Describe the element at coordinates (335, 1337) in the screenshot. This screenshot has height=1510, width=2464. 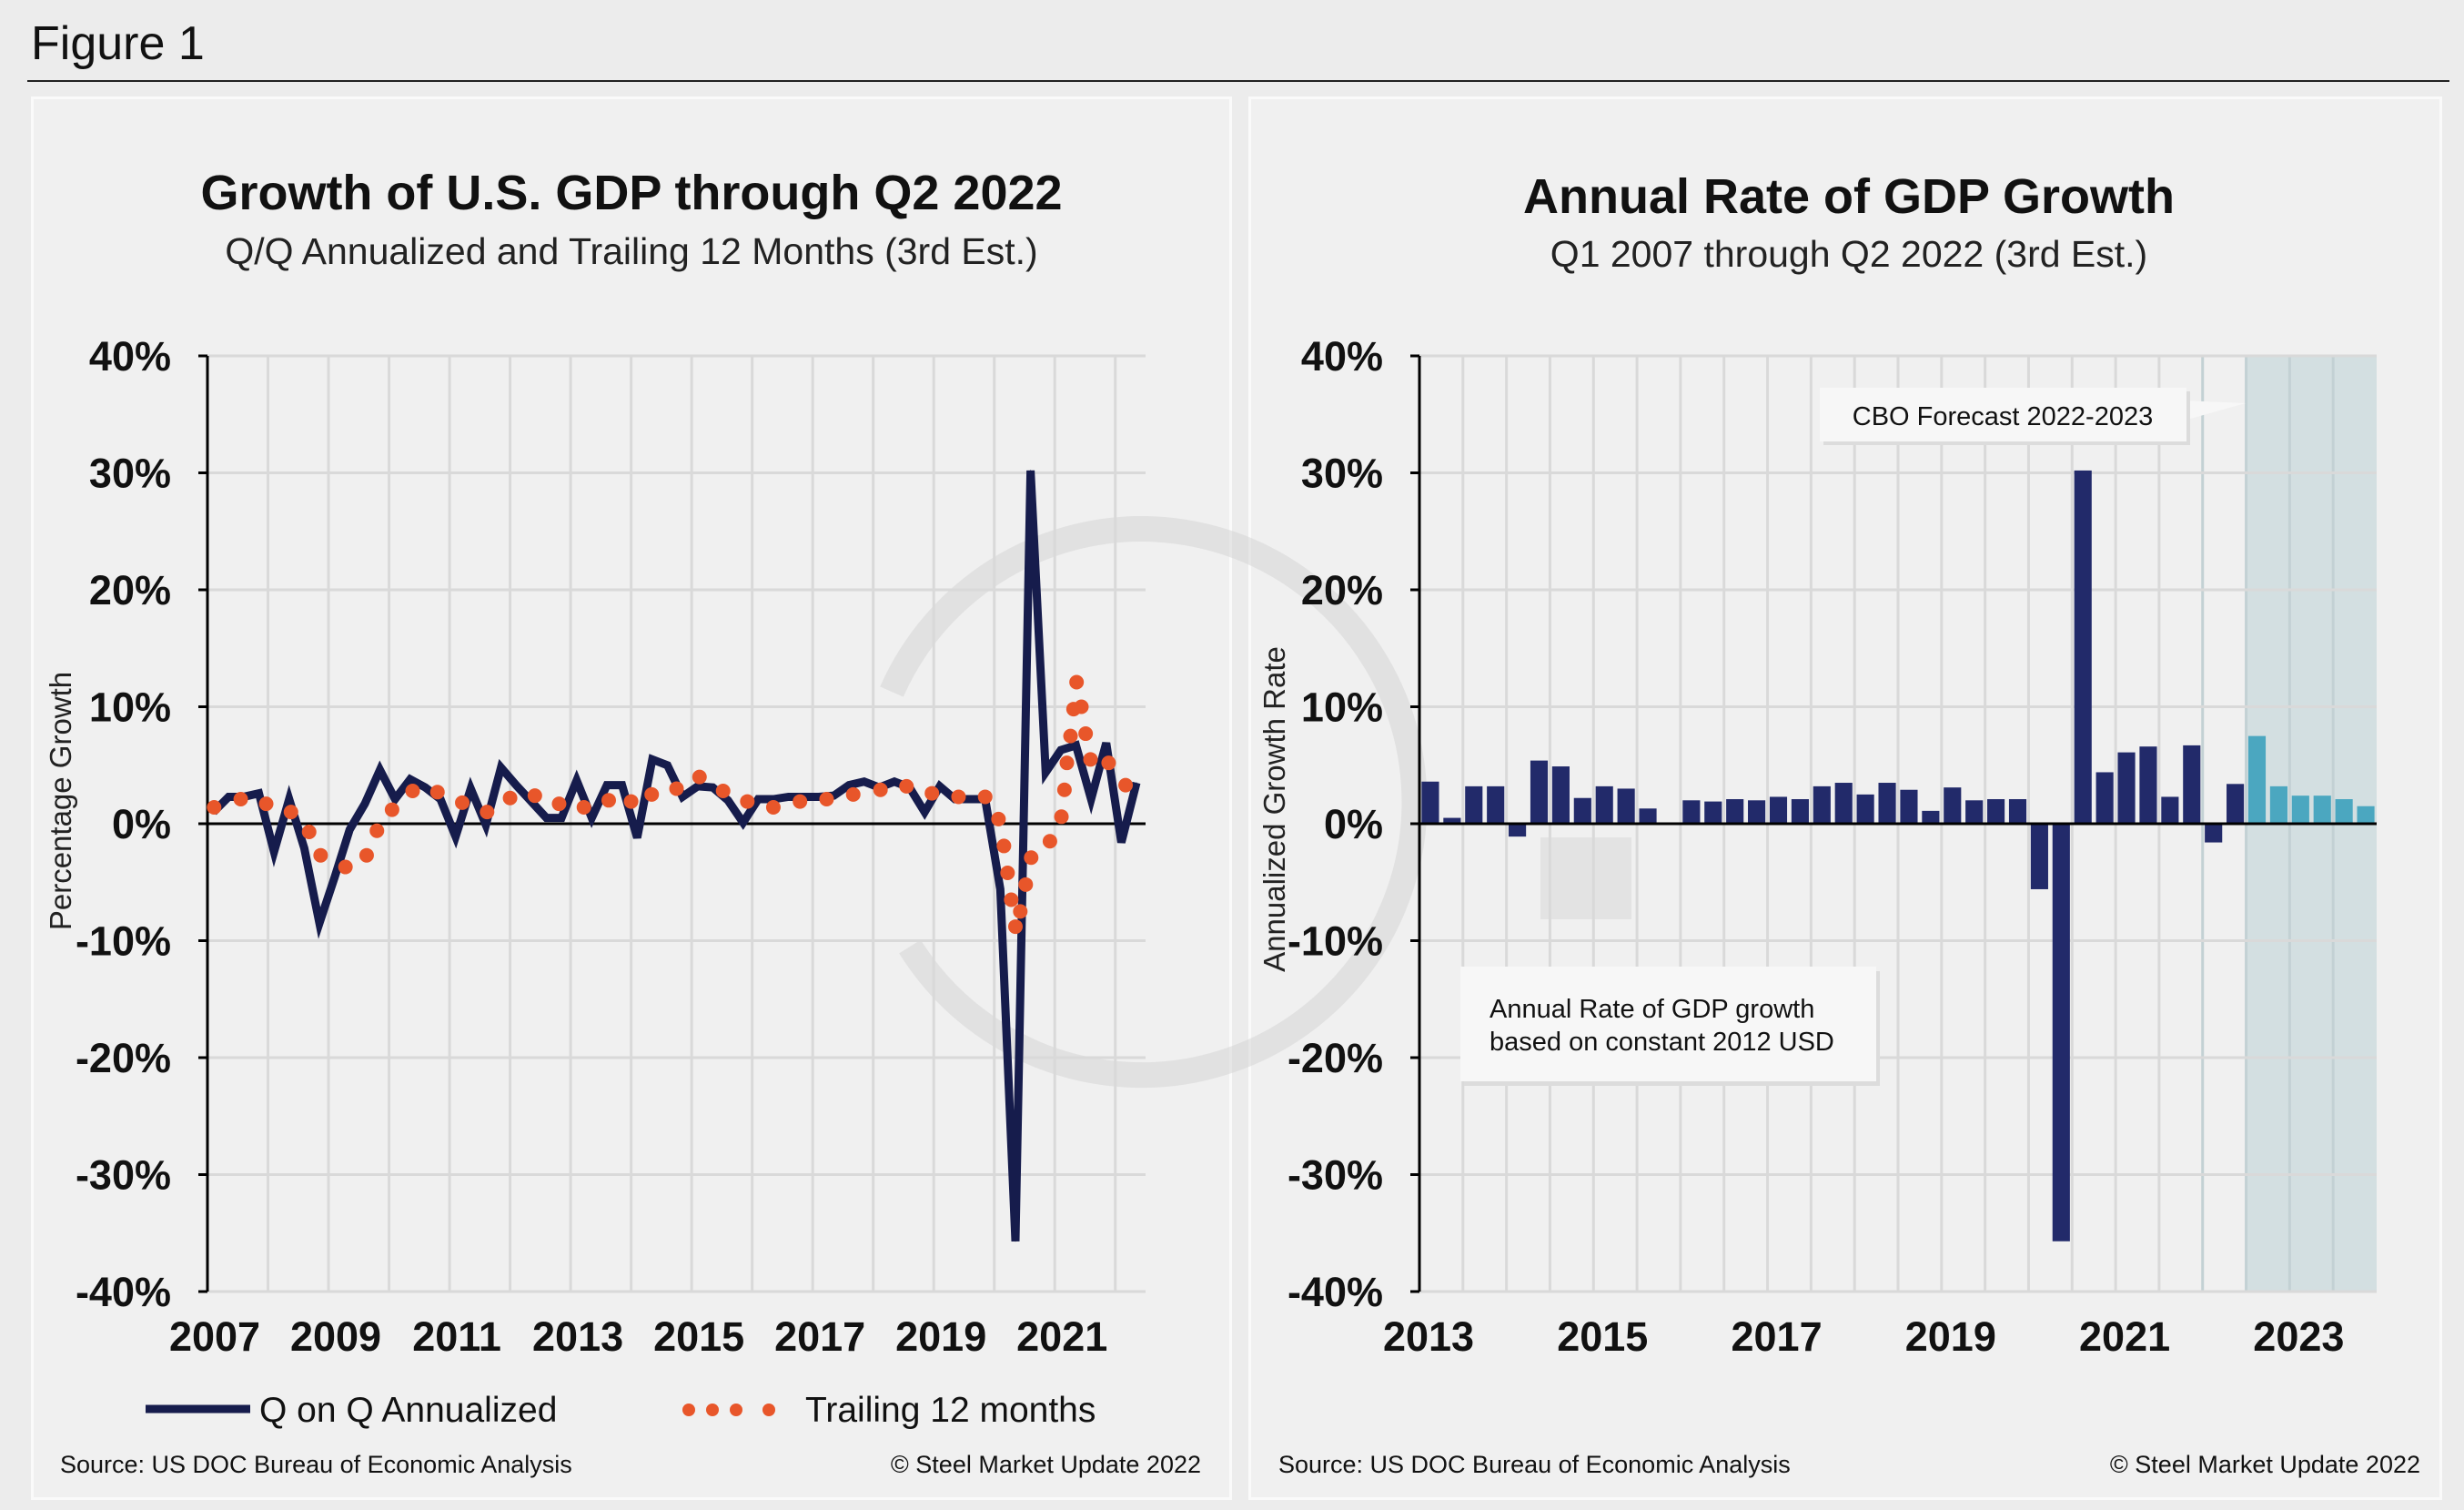
I see `x-tick-label: 2009` at that location.